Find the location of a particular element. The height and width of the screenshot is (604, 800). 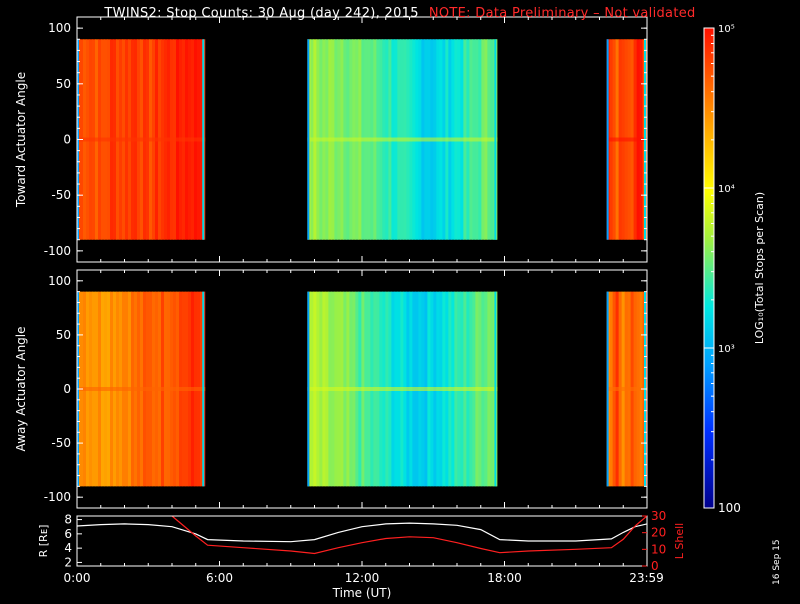

orbit-left-tick-label: 4 is located at coordinates (68, 548).